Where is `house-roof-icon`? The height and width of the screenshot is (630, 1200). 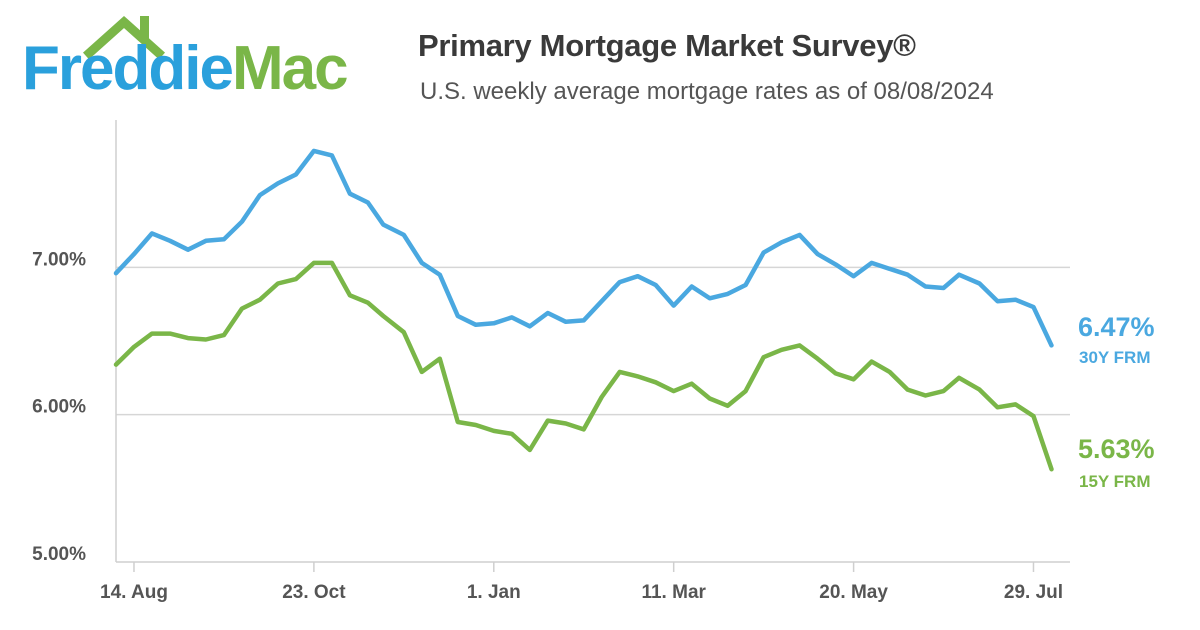 house-roof-icon is located at coordinates (124, 37).